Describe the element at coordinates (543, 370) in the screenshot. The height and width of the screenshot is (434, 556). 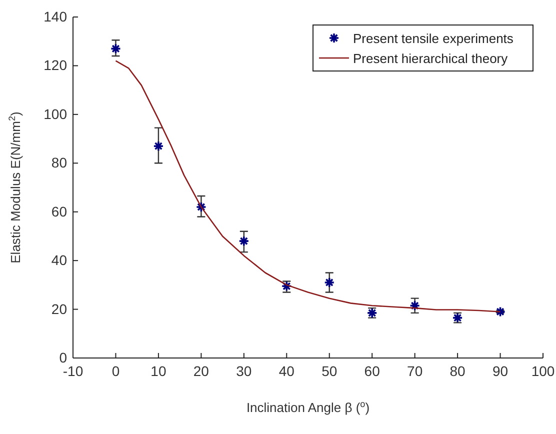
I see `x-tick-label: 100` at that location.